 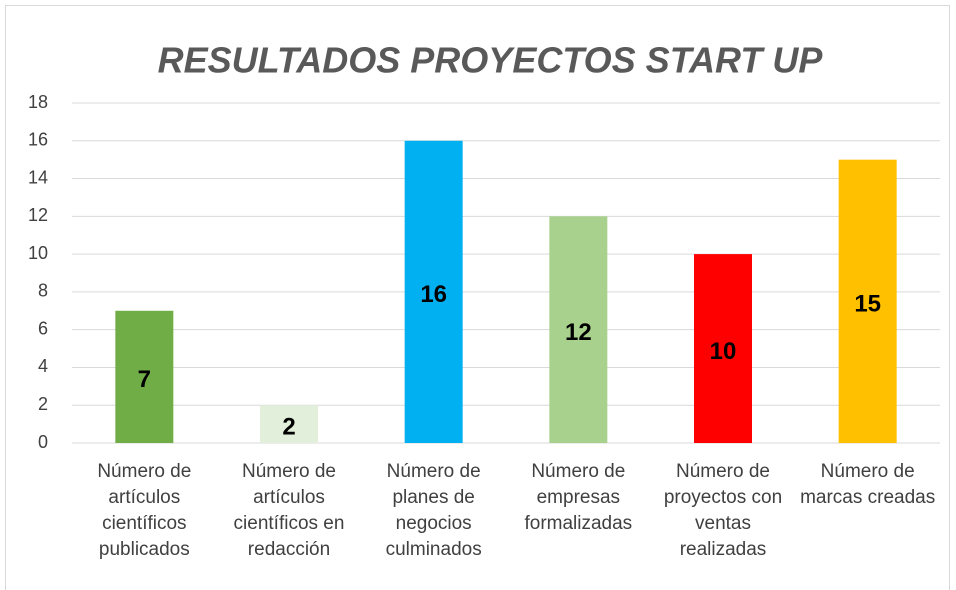 I want to click on x-tick-label: Número de marcas creadas, so click(x=868, y=484).